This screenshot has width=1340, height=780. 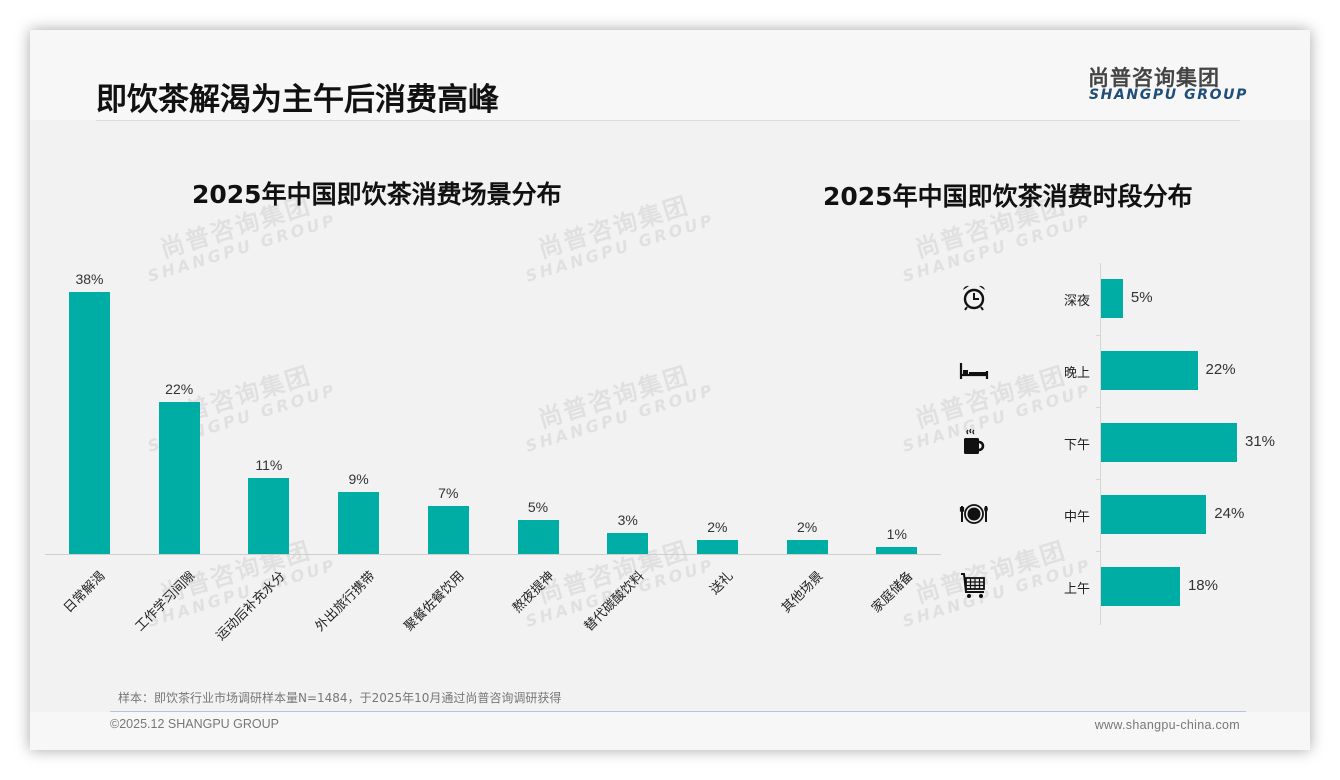 What do you see at coordinates (974, 586) in the screenshot?
I see `shopping-cart-icon` at bounding box center [974, 586].